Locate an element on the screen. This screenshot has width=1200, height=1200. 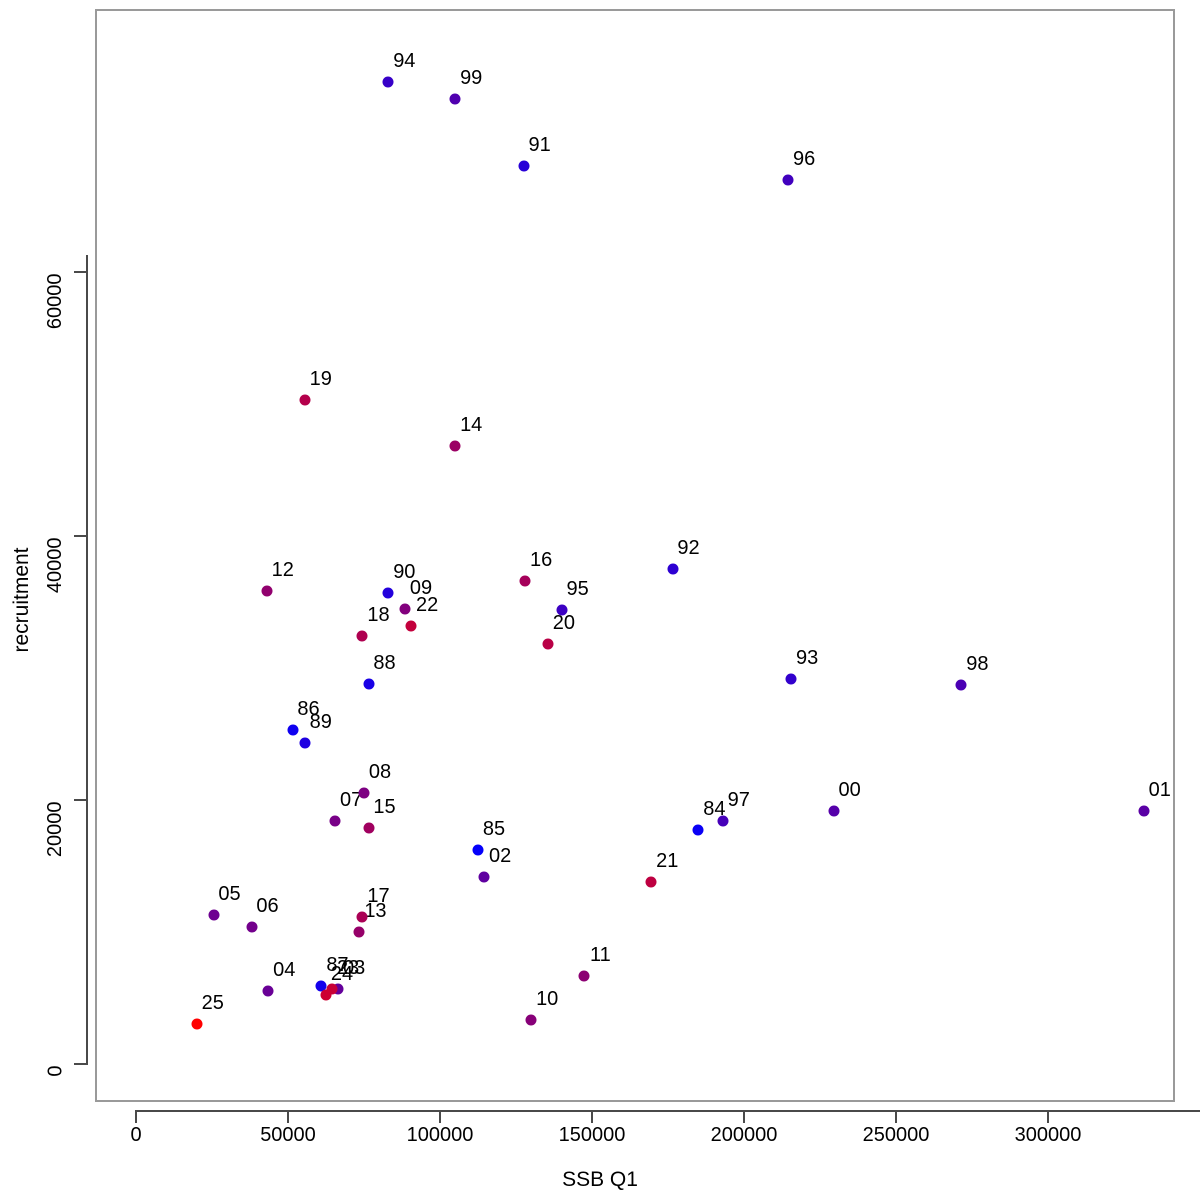
y-axis-title: recruitment is located at coordinates (21, 600).